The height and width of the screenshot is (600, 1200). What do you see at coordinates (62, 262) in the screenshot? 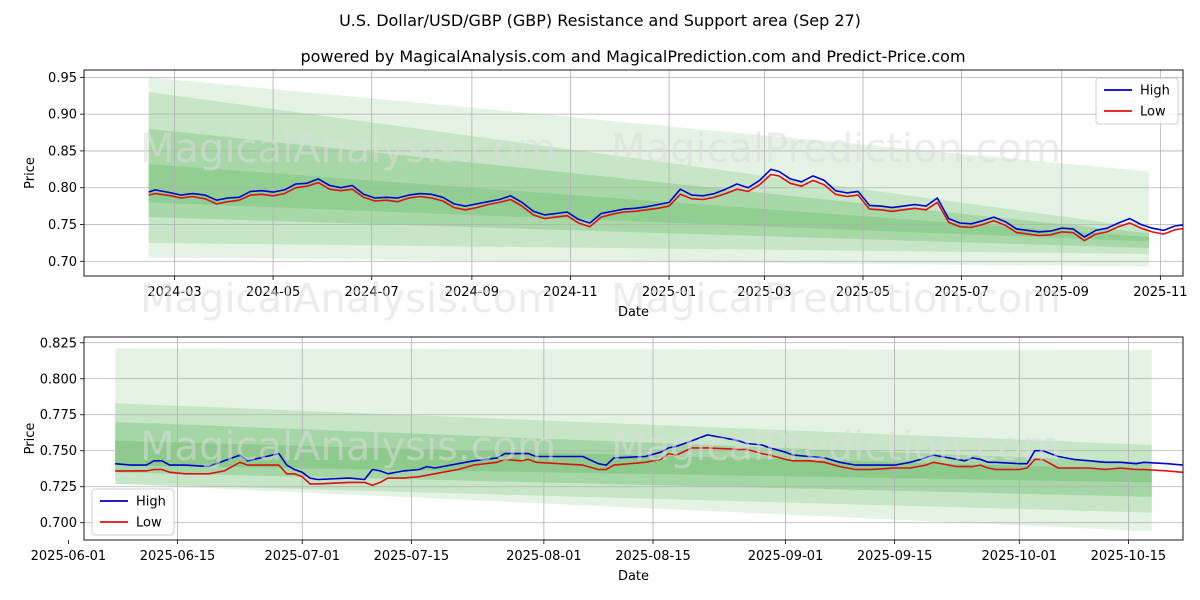
I see `y-tick-label: 0.70` at bounding box center [62, 262].